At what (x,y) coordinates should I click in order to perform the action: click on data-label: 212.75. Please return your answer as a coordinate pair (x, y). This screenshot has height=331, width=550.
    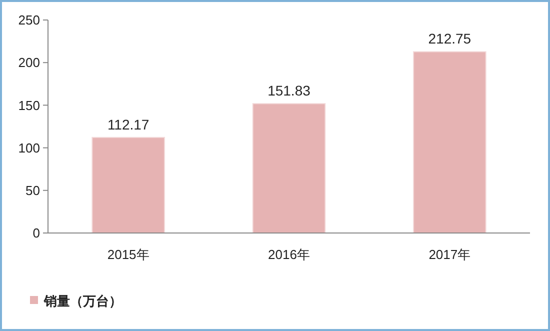
    Looking at the image, I should click on (450, 38).